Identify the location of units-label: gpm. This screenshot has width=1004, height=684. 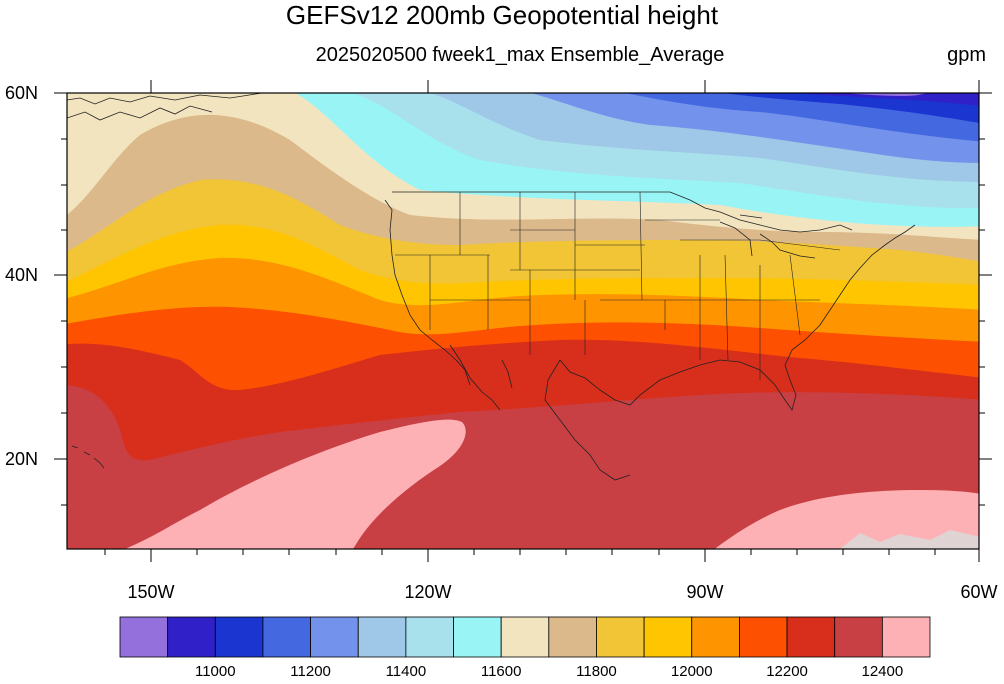
(966, 55).